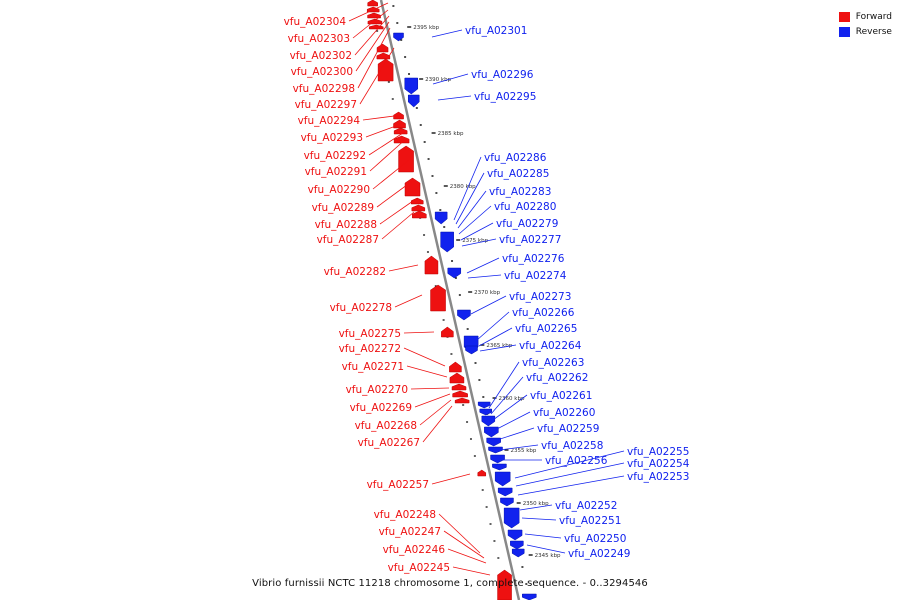  Describe the element at coordinates (590, 521) in the screenshot. I see `reverse-gene-label: vfu_A02251` at that location.